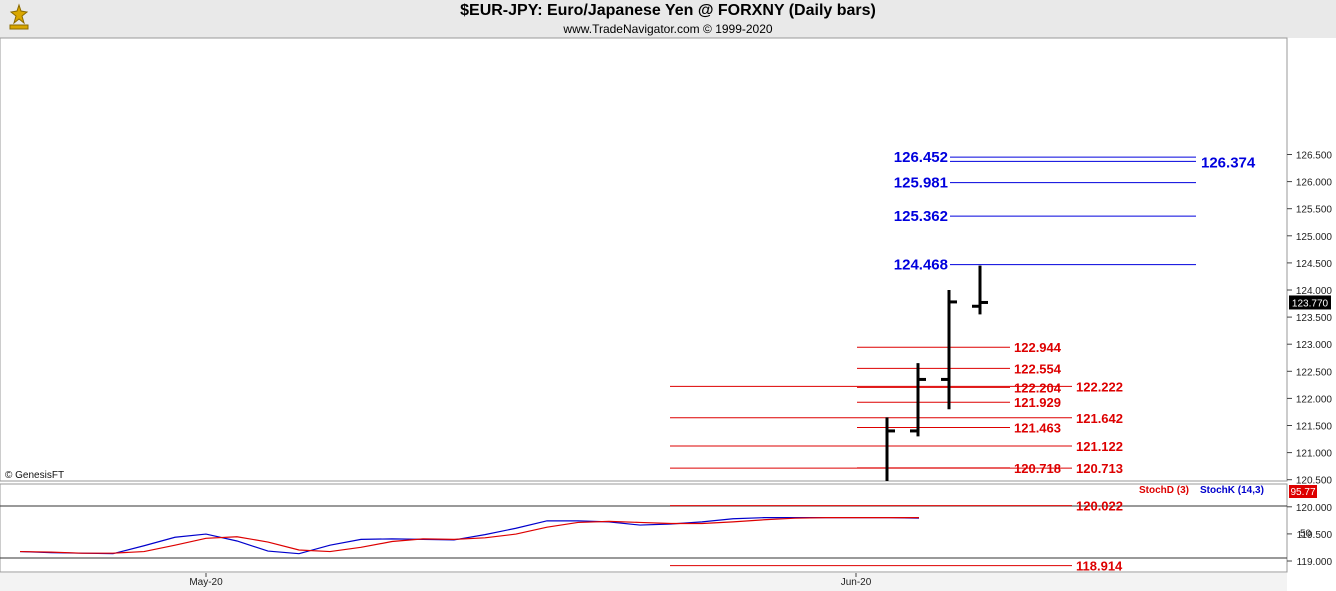 The image size is (1336, 591). I want to click on x-axis-tick-label: May-20, so click(206, 582).